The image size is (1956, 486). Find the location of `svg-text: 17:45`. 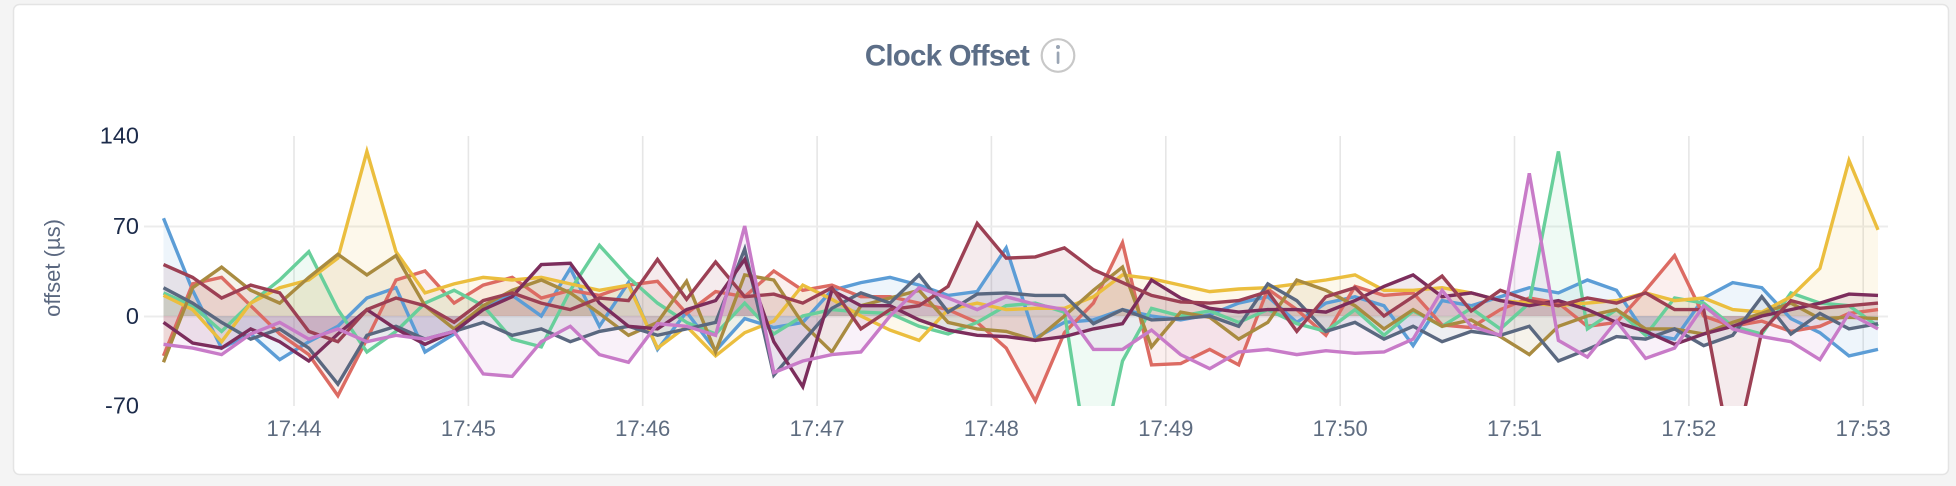

svg-text: 17:45 is located at coordinates (468, 428).